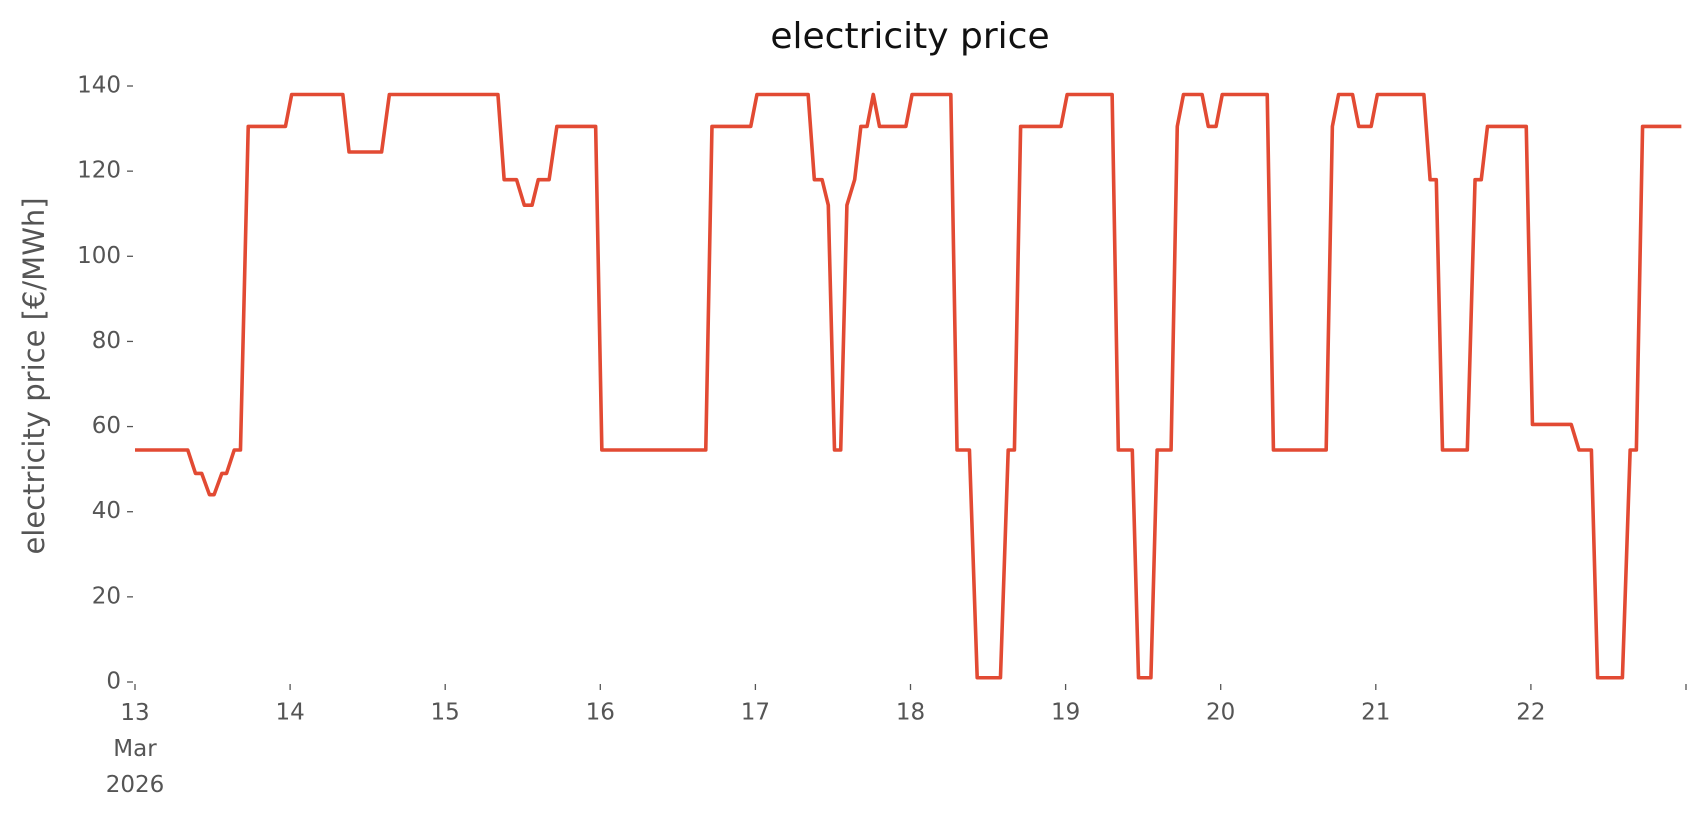 The width and height of the screenshot is (1706, 815). What do you see at coordinates (34, 375) in the screenshot?
I see `y-axis-label: electricity price [€/MWh]` at bounding box center [34, 375].